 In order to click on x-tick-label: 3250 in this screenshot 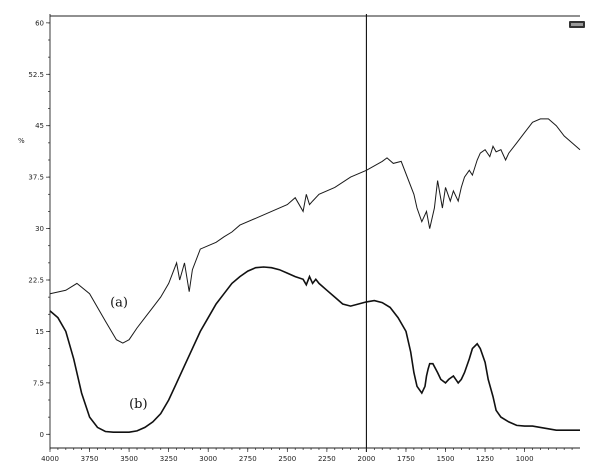, I will do `click(169, 459)`.